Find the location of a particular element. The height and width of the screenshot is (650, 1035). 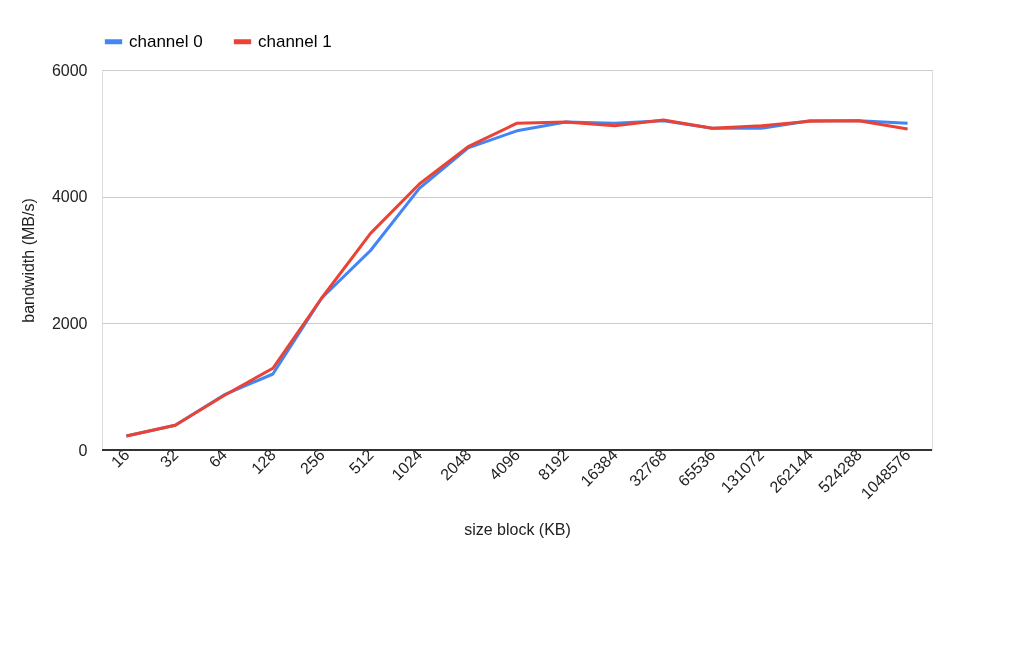

x-tick-label: 128 is located at coordinates (264, 462).